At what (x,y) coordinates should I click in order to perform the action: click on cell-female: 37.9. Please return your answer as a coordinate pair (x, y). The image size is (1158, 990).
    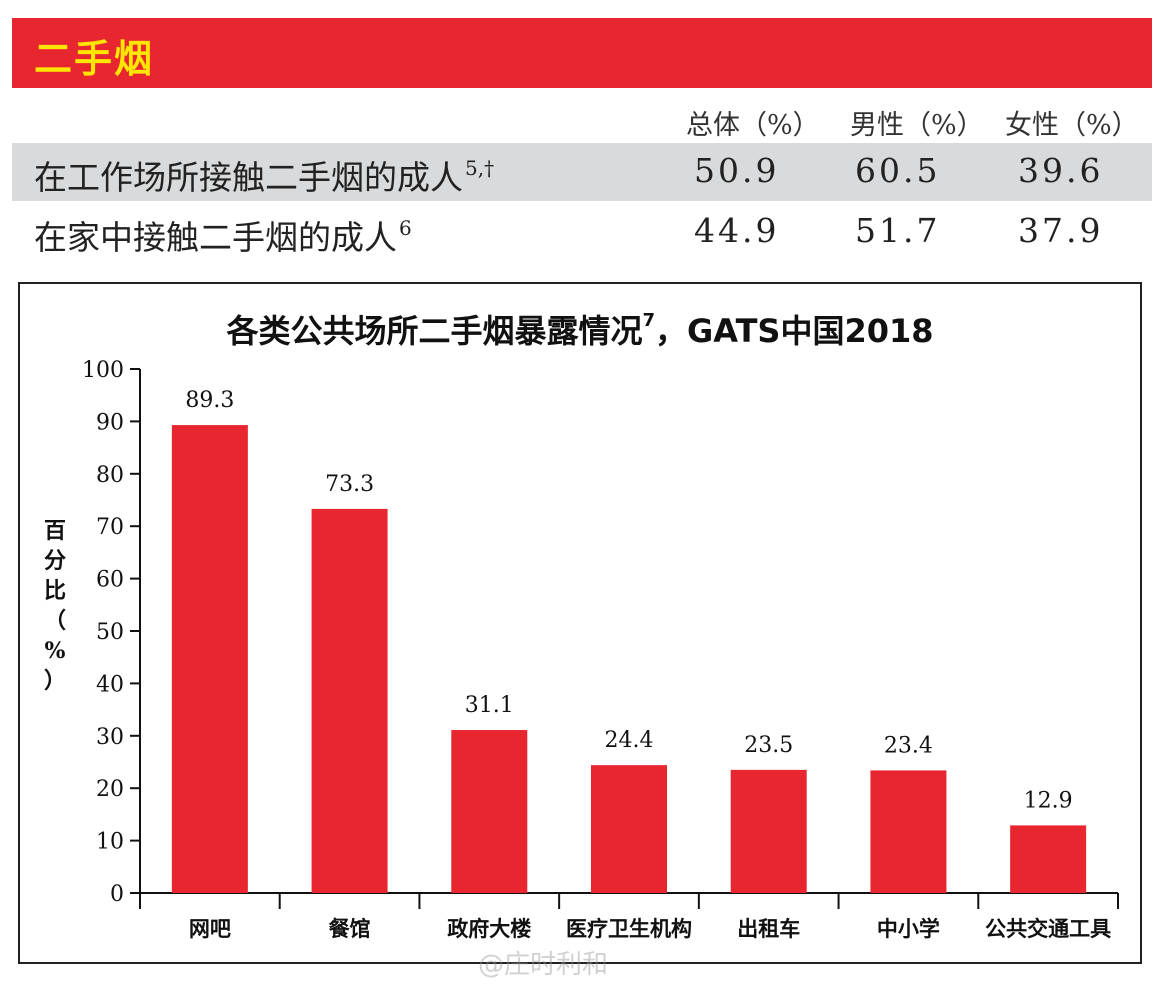
    Looking at the image, I should click on (1061, 230).